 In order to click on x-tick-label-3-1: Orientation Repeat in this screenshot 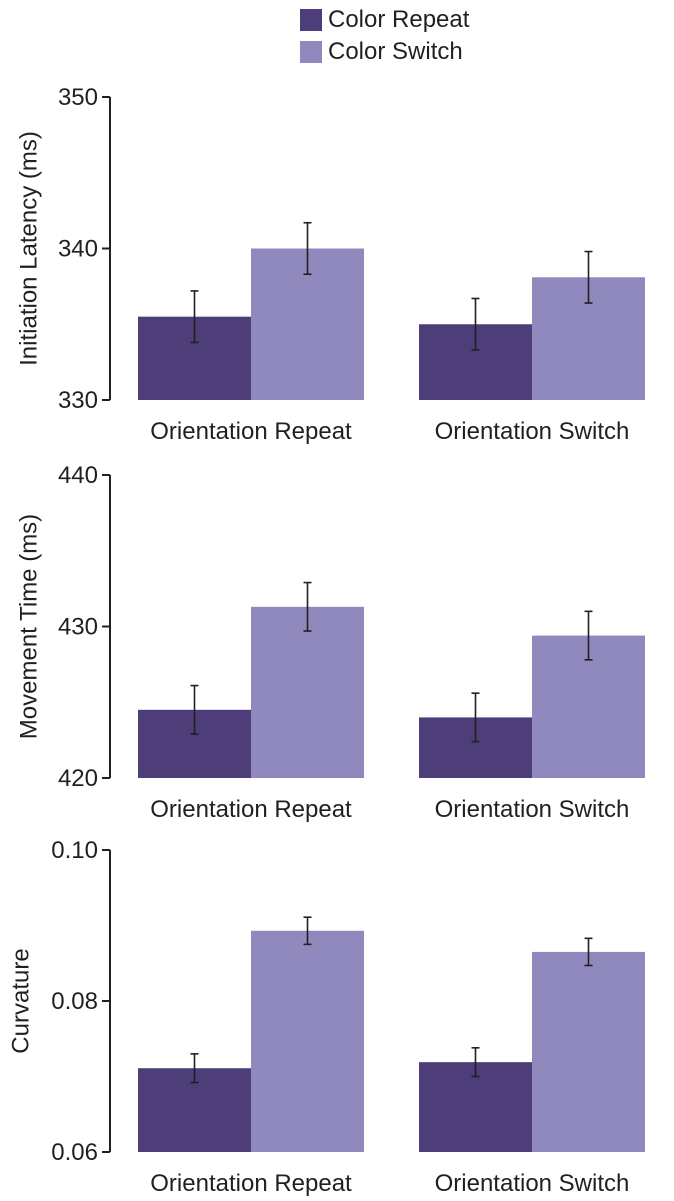, I will do `click(251, 1183)`.